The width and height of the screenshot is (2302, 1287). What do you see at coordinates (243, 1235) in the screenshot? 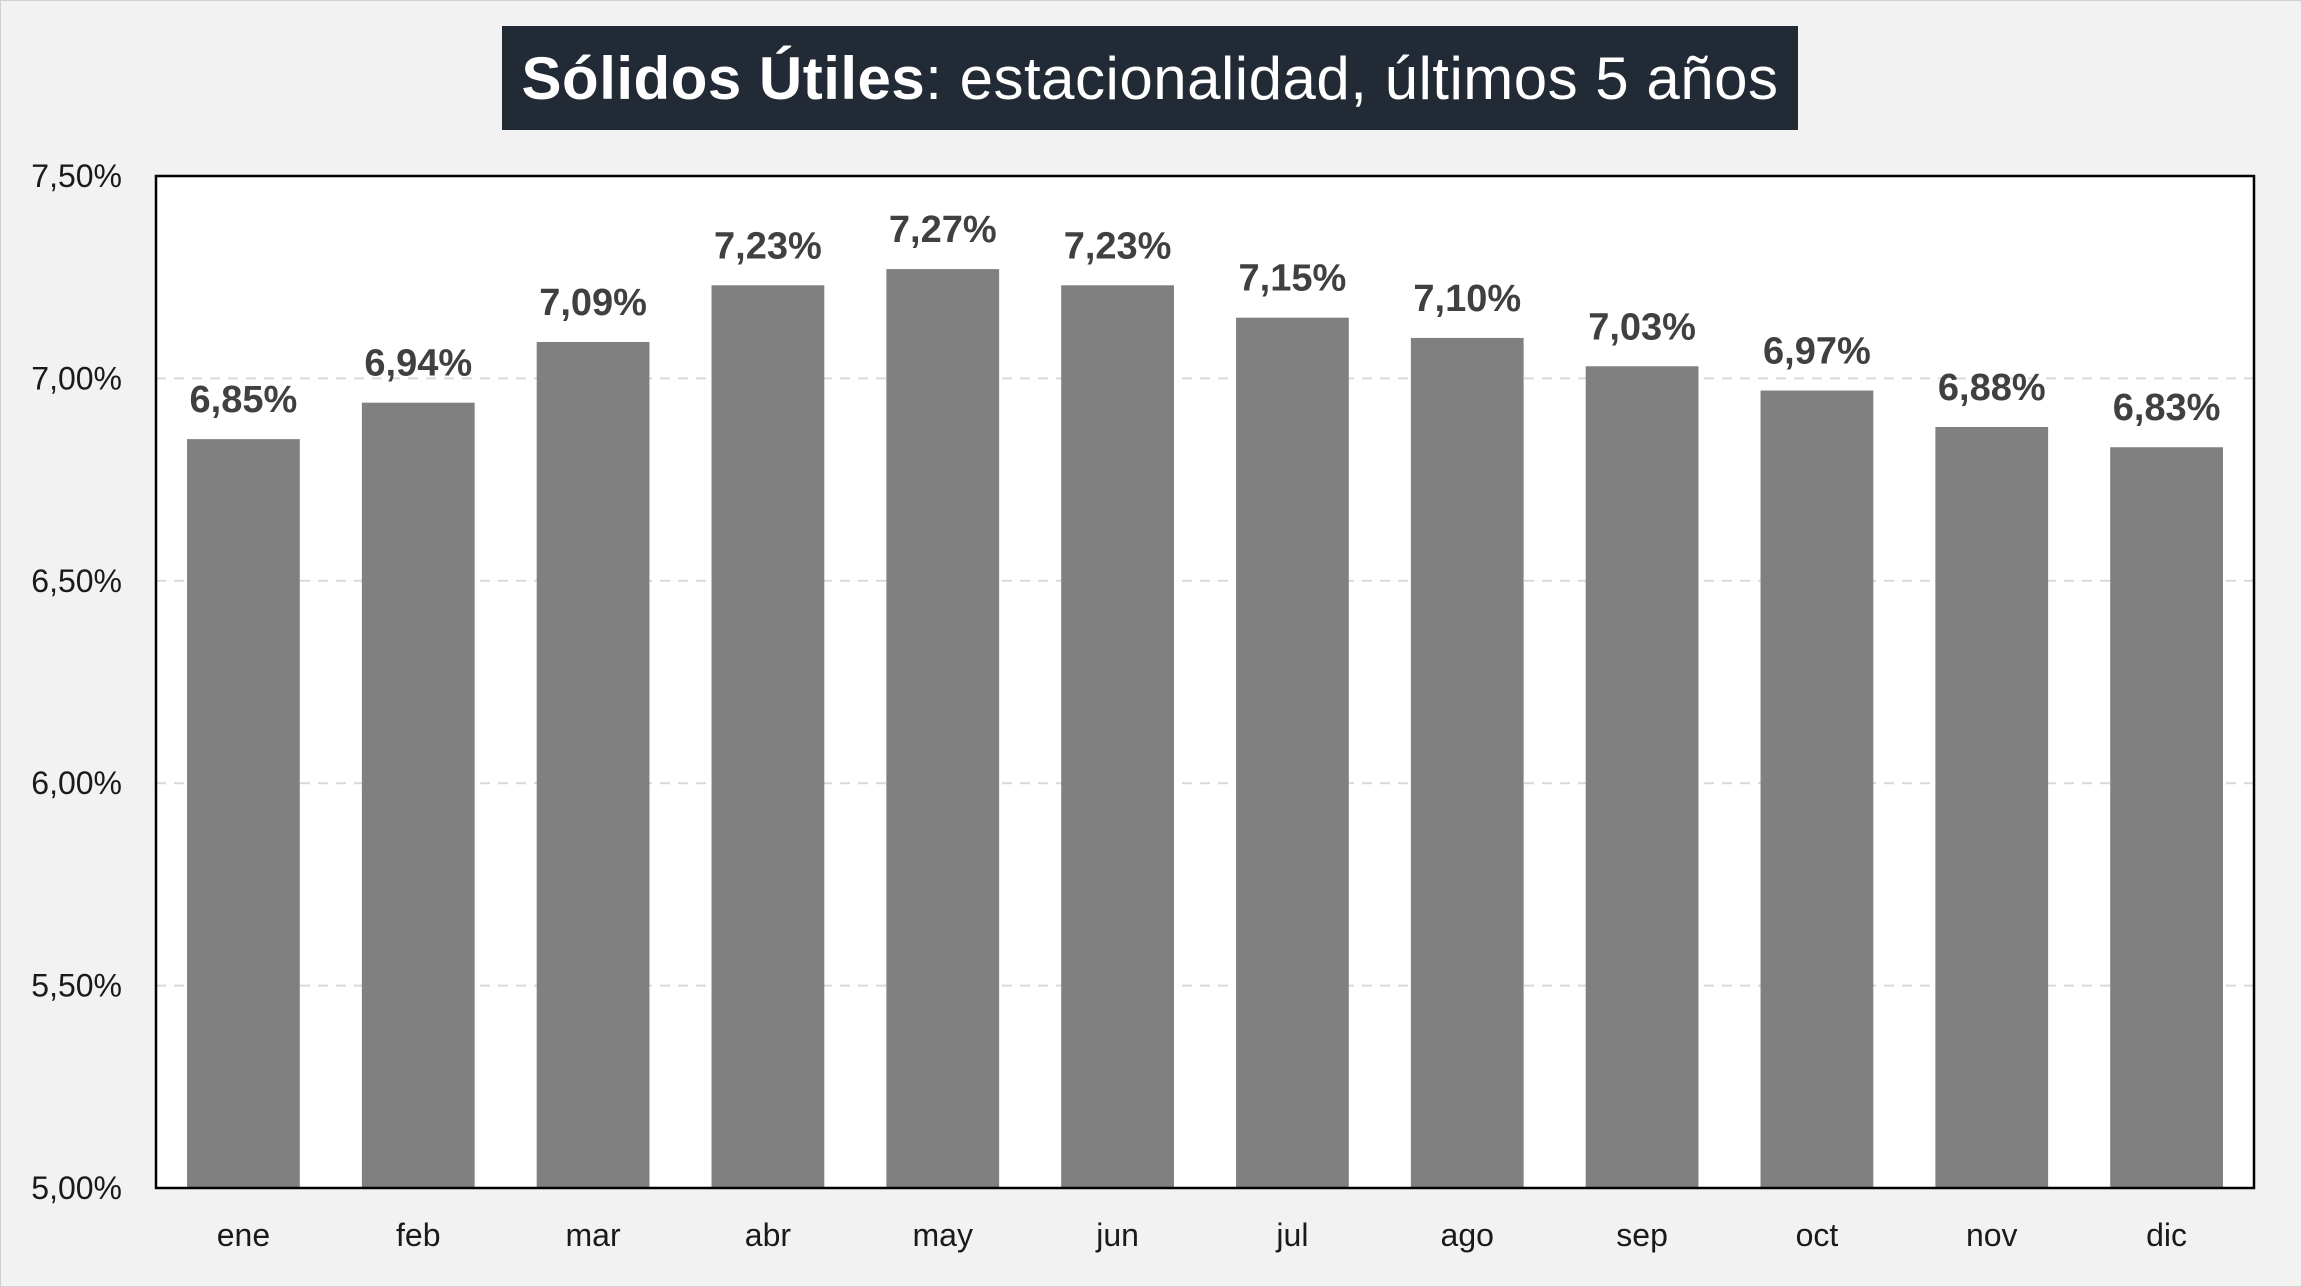
I see `x-tick-label: ene` at bounding box center [243, 1235].